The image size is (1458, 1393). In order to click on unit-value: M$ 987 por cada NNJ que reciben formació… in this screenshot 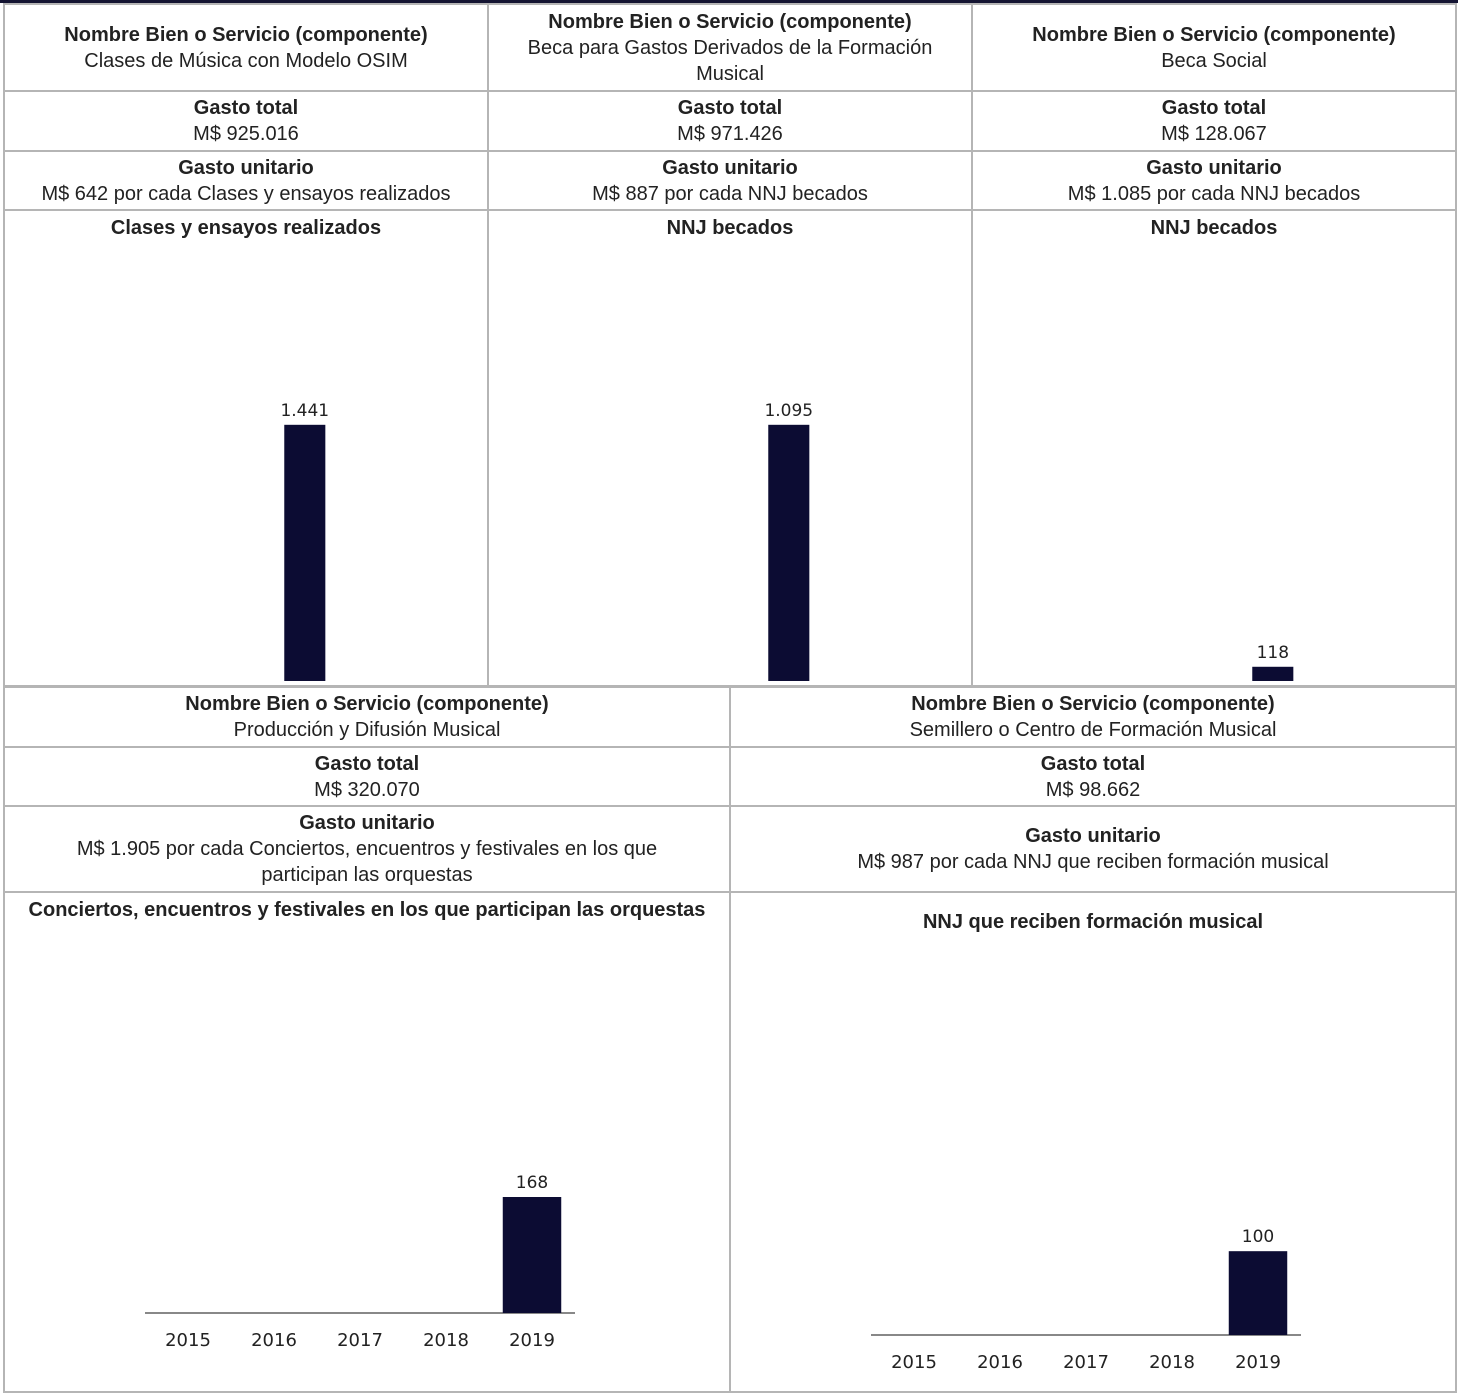, I will do `click(1093, 862)`.